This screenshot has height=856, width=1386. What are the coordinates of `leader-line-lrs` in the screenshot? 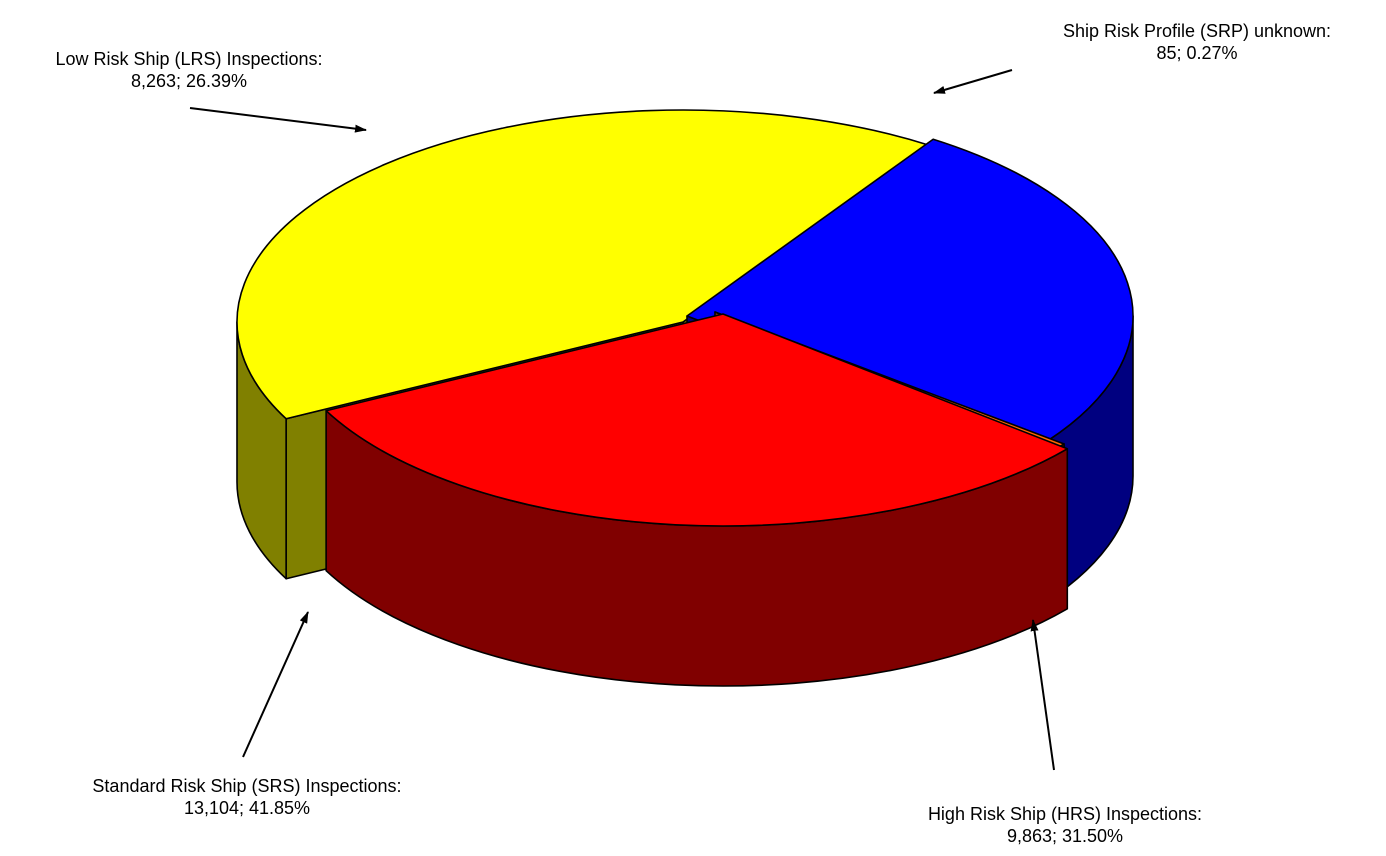 It's located at (278, 120).